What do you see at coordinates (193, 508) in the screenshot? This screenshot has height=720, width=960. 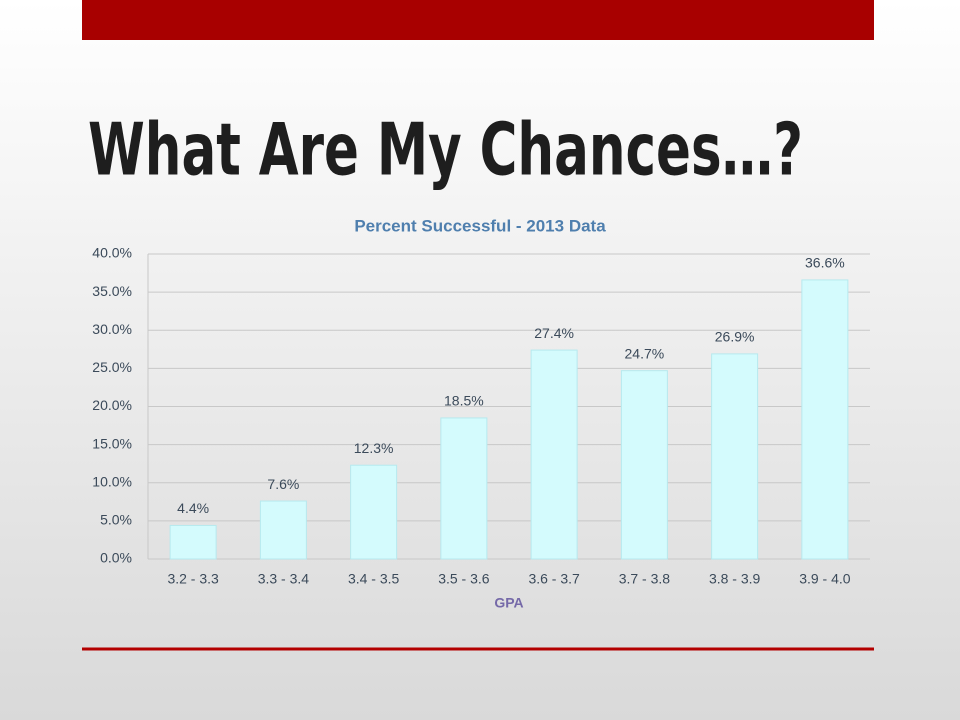 I see `value-label: 4.4%` at bounding box center [193, 508].